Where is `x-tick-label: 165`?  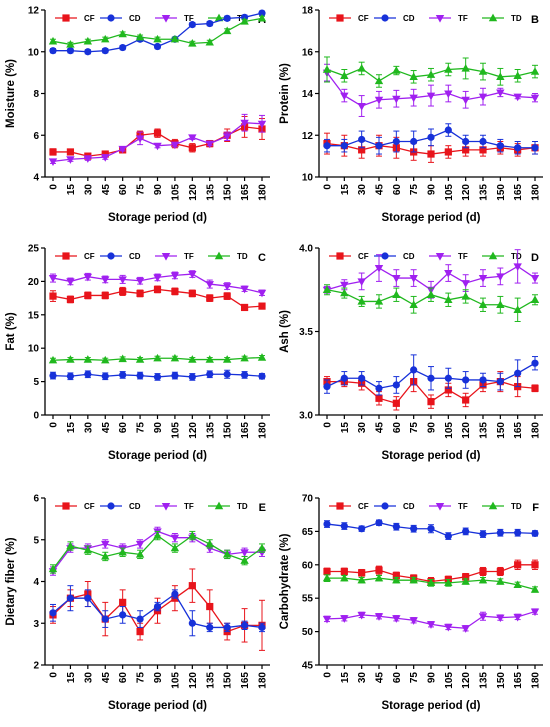 x-tick-label: 165 is located at coordinates (245, 430).